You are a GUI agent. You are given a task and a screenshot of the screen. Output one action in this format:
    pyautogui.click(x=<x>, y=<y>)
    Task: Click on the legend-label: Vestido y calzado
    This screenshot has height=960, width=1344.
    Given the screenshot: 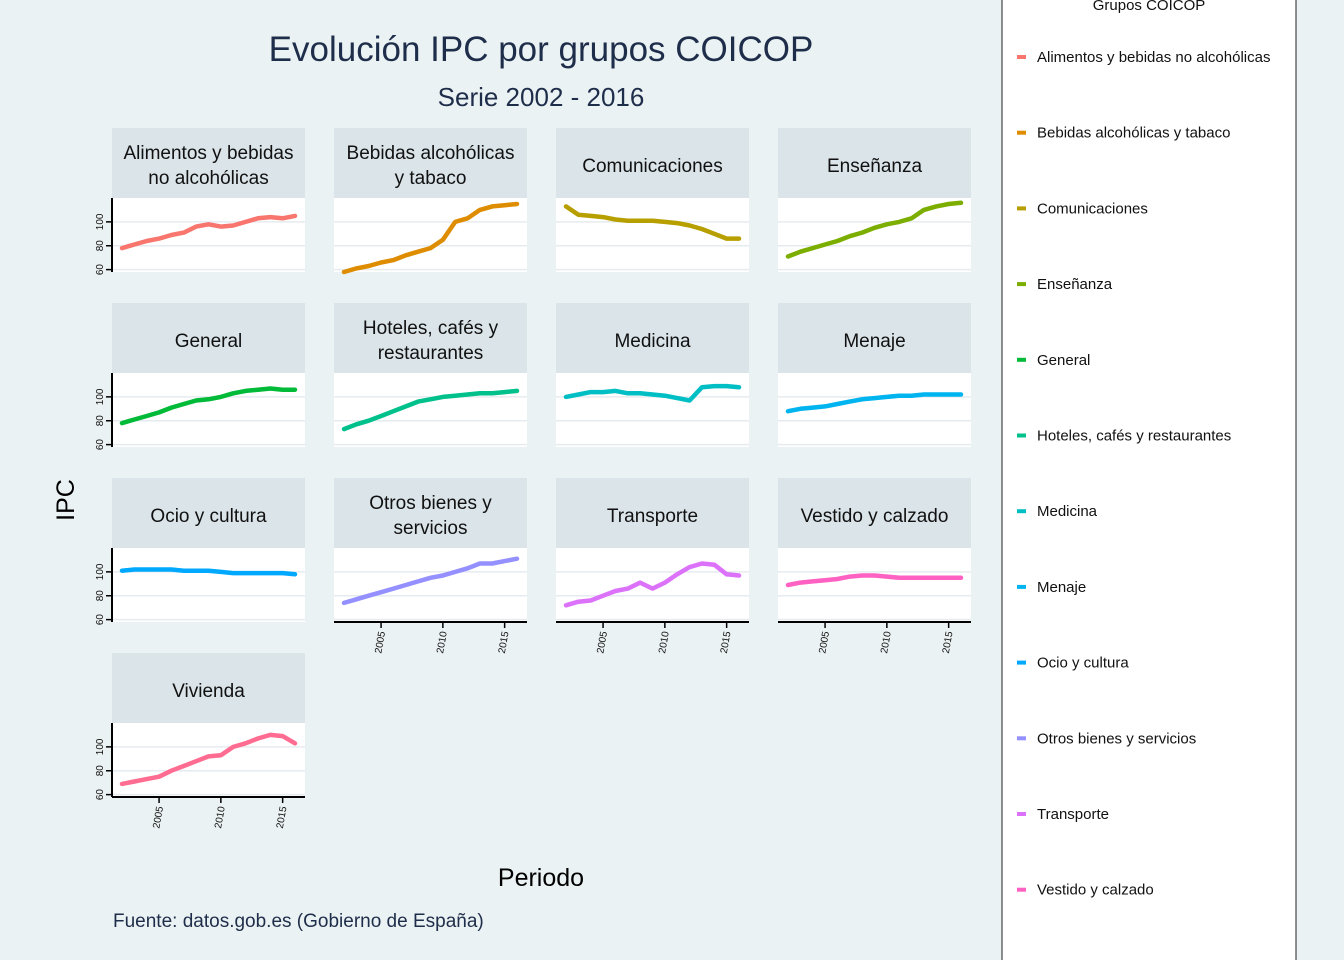 What is the action you would take?
    pyautogui.click(x=1095, y=890)
    